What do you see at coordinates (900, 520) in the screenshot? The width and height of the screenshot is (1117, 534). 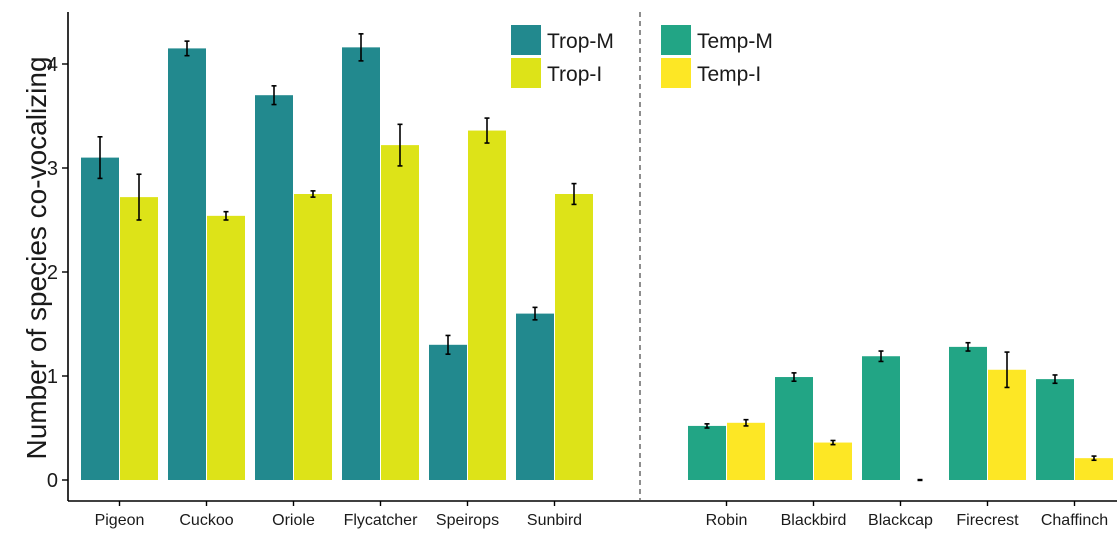 I see `x-tick-label: Blackcap` at bounding box center [900, 520].